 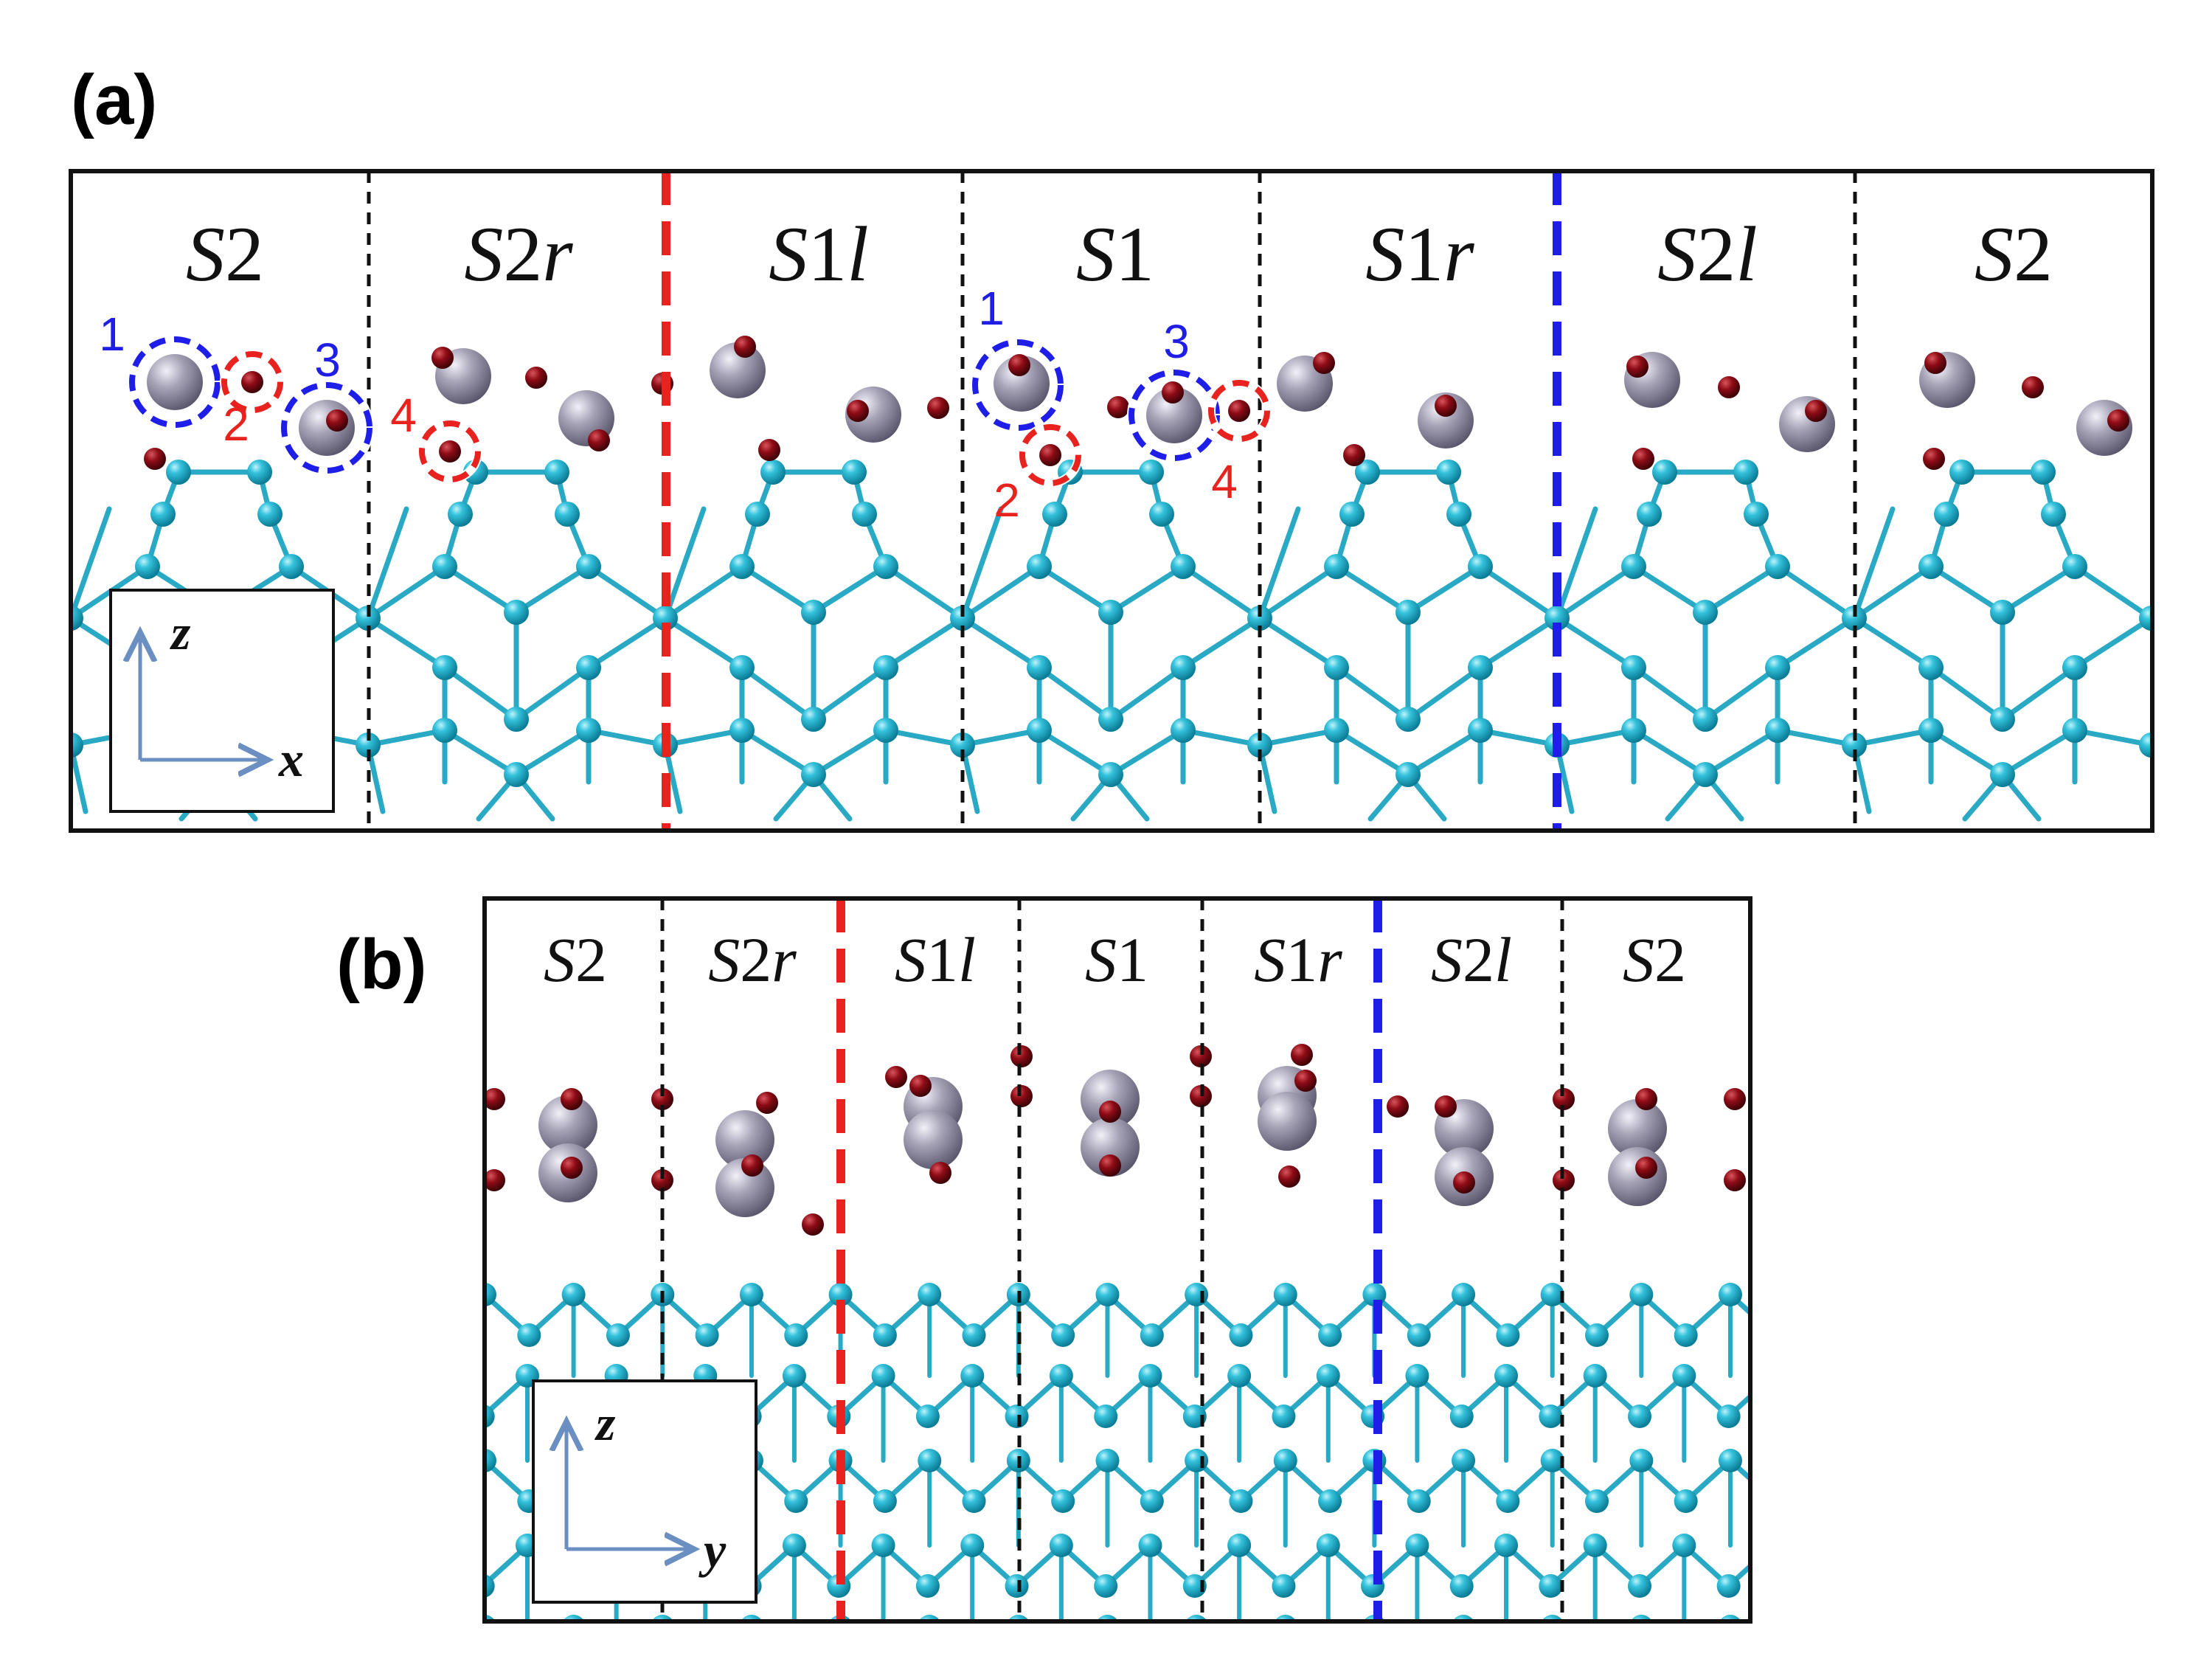 I want to click on panel-a-label: (a), so click(x=114, y=99).